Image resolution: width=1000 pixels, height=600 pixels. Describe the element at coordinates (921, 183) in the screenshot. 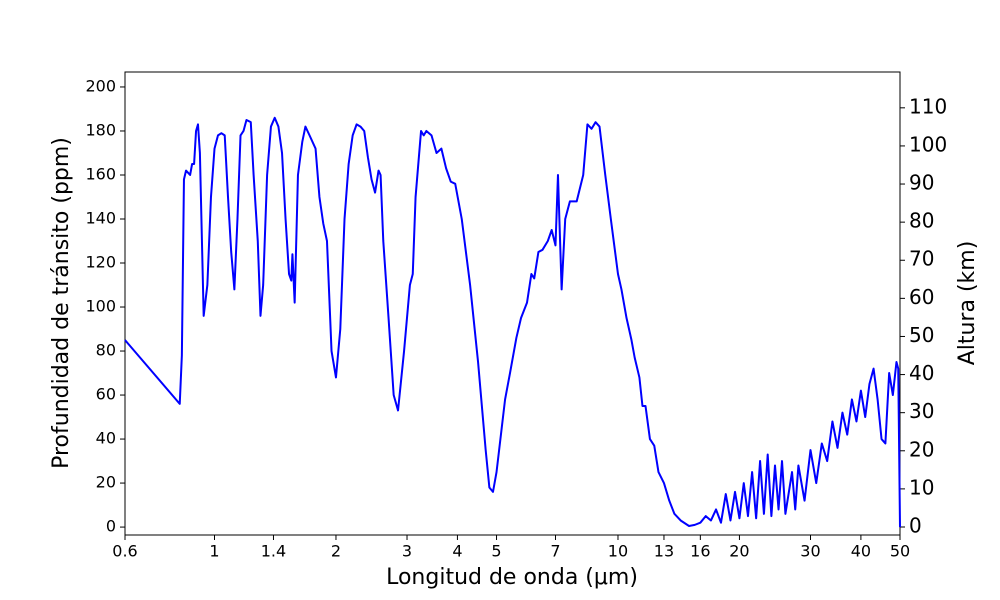

I see `y2-tick-label: 90` at that location.